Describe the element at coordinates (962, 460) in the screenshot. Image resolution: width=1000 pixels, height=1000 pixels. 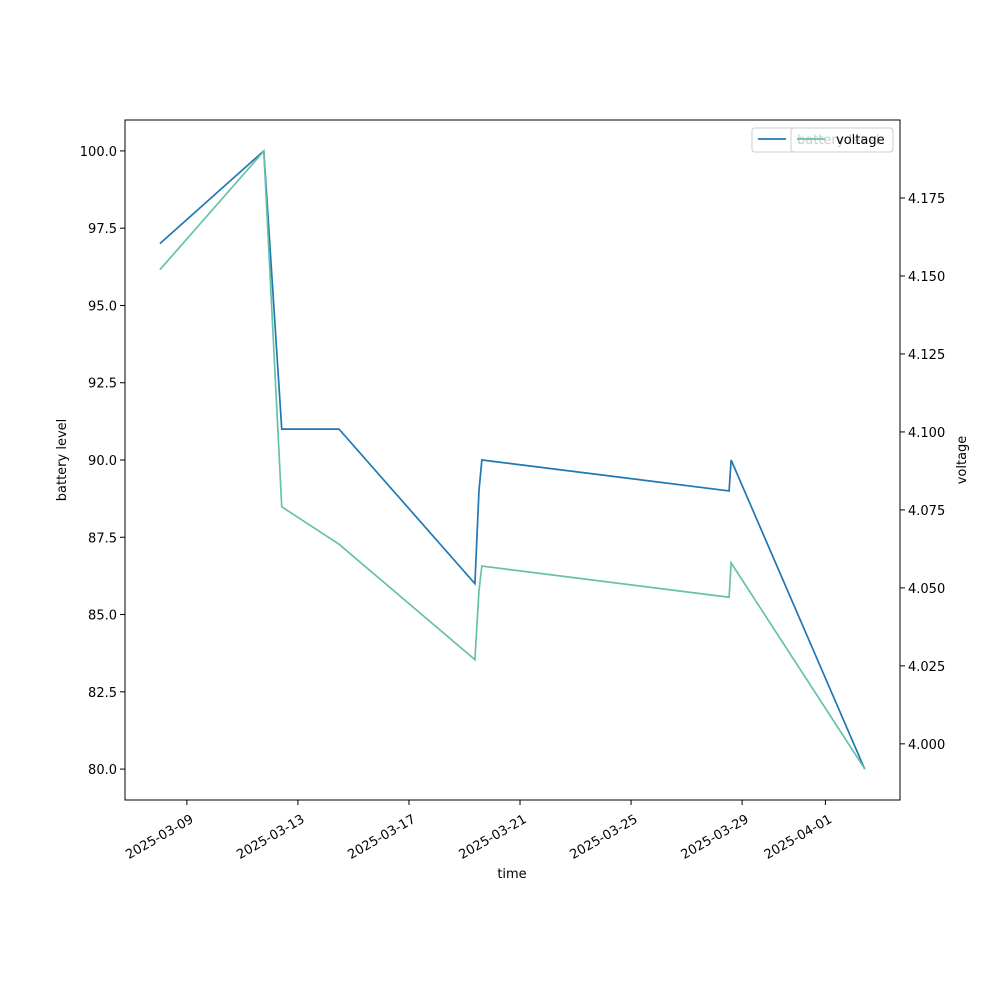
I see `y2-axis-label: voltage` at that location.